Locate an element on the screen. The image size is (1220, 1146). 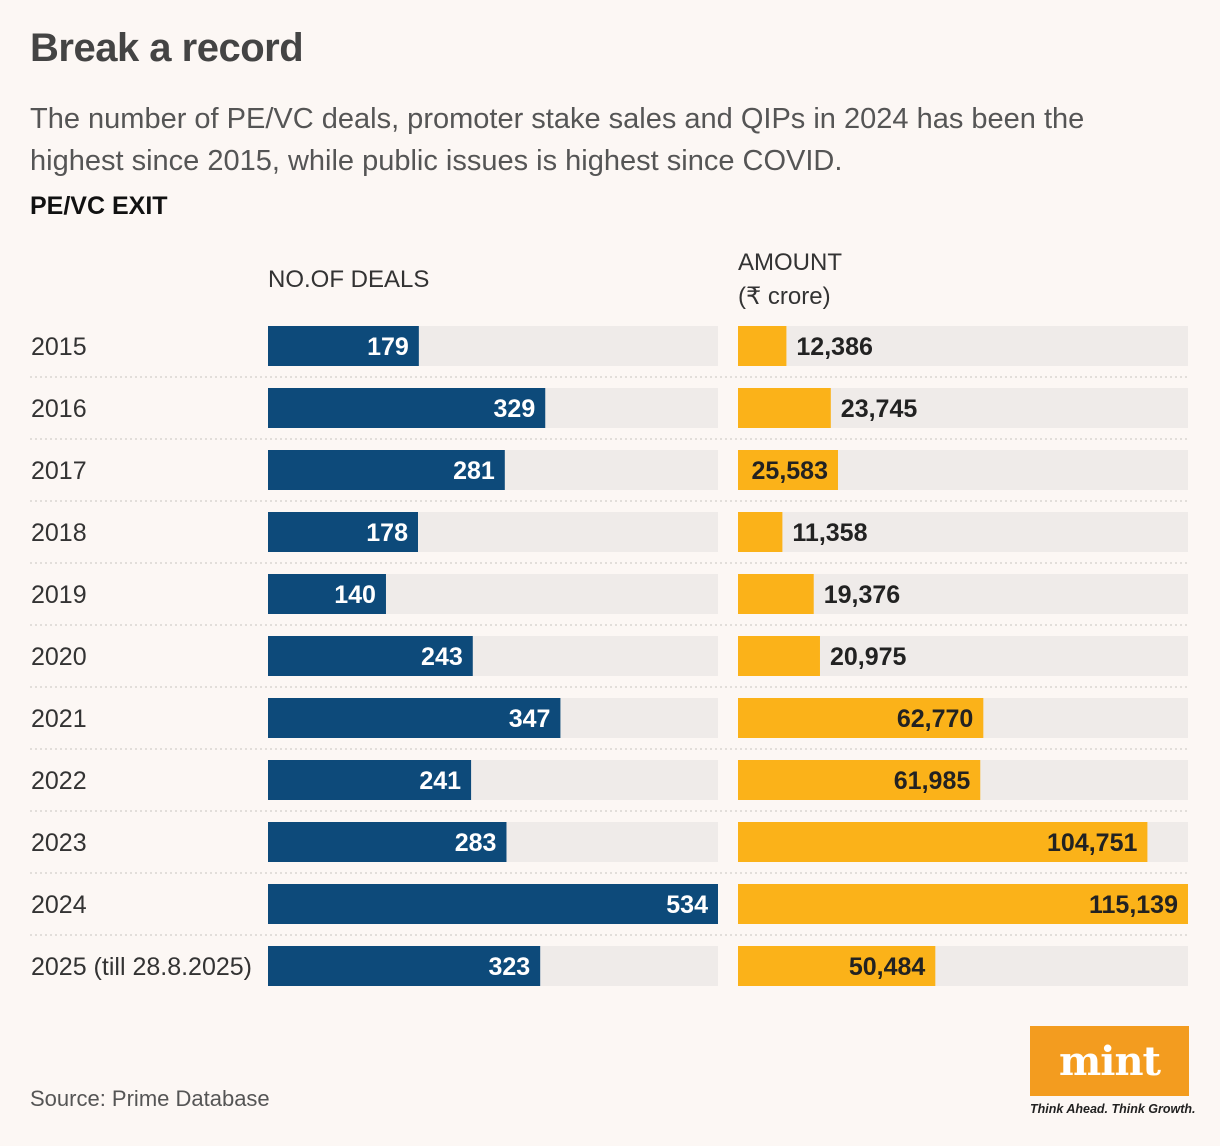
logo-text: mint is located at coordinates (1109, 1061).